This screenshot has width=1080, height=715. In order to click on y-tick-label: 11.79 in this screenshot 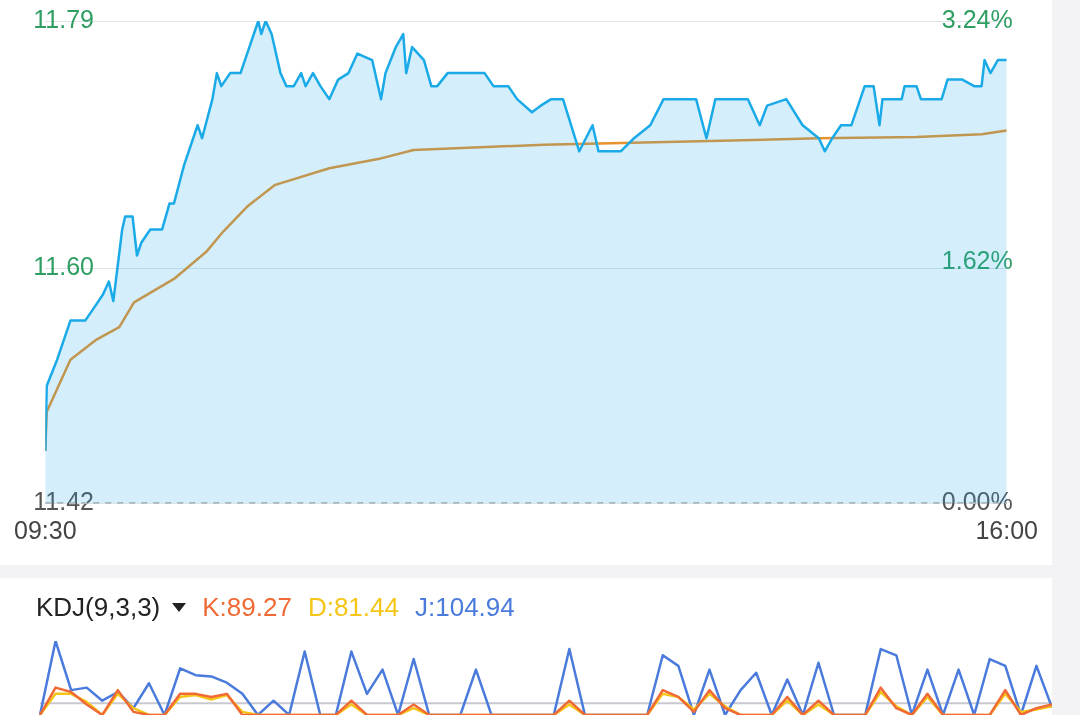, I will do `click(63, 18)`.